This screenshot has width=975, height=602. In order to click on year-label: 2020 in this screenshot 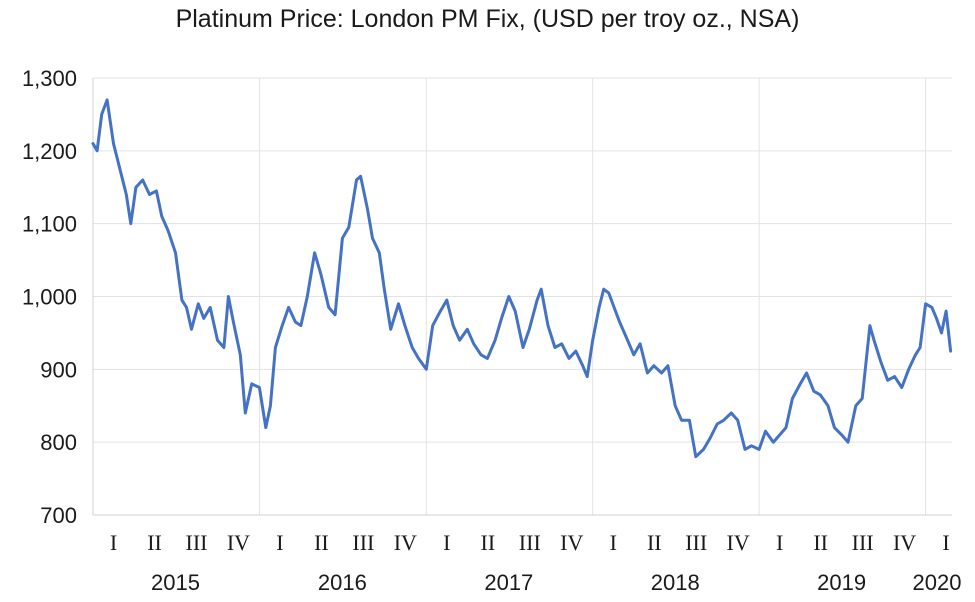, I will do `click(937, 582)`.